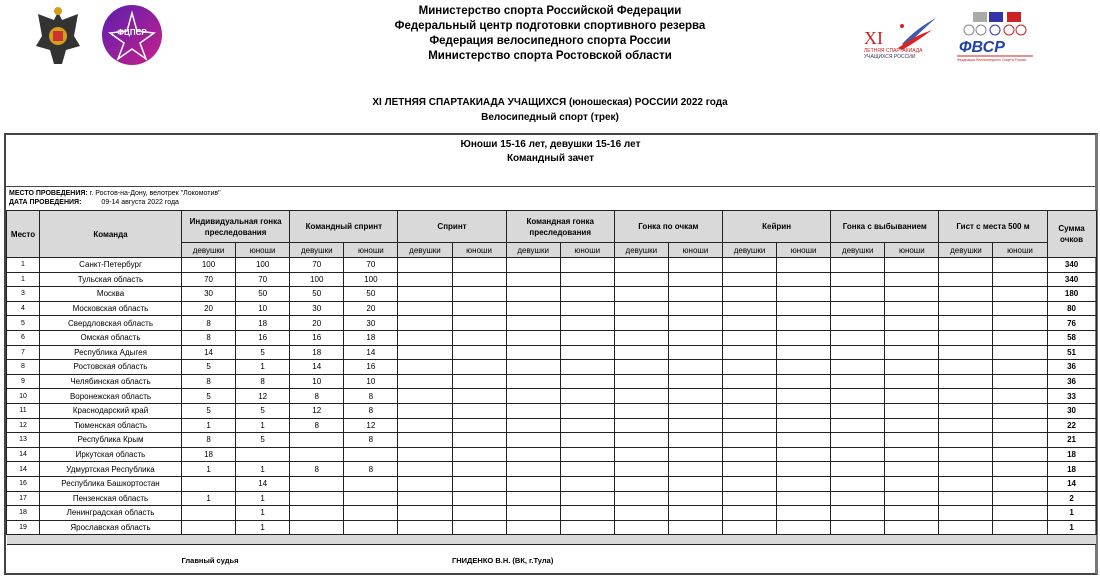  Describe the element at coordinates (23, 234) in the screenshot. I see `place-header: Место` at that location.